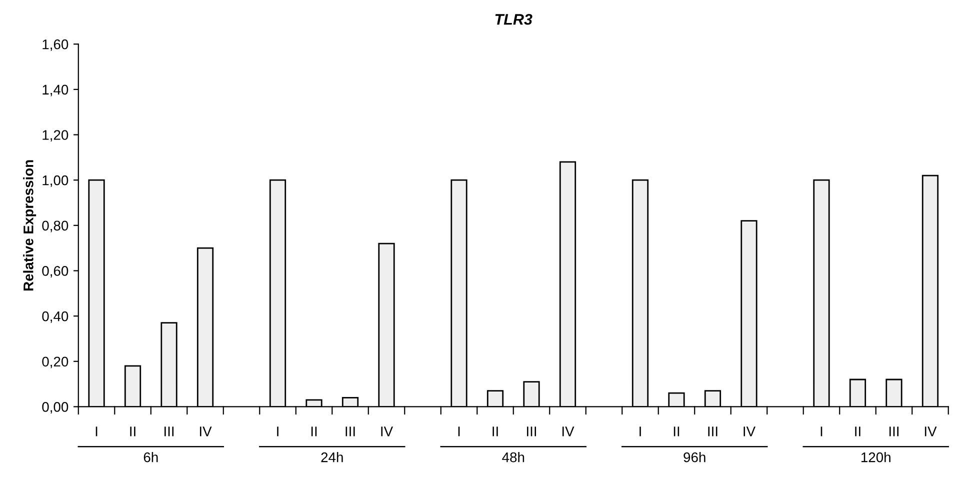 The image size is (956, 490). Describe the element at coordinates (55, 408) in the screenshot. I see `y-tick-label: 0,00` at that location.